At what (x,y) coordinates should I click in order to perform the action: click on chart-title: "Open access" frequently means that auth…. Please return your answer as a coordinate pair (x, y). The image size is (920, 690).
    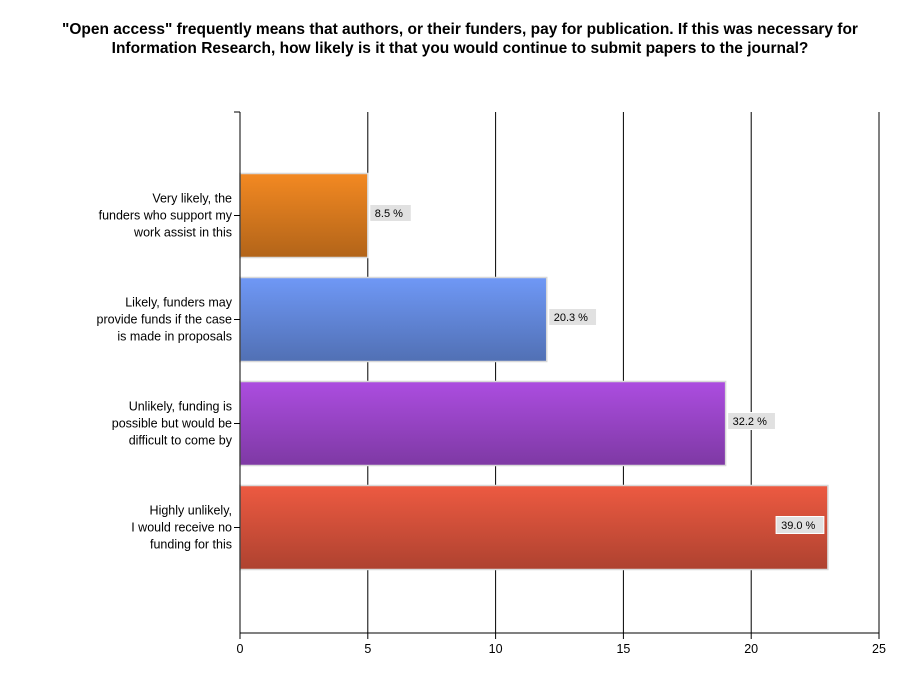
    Looking at the image, I should click on (460, 39).